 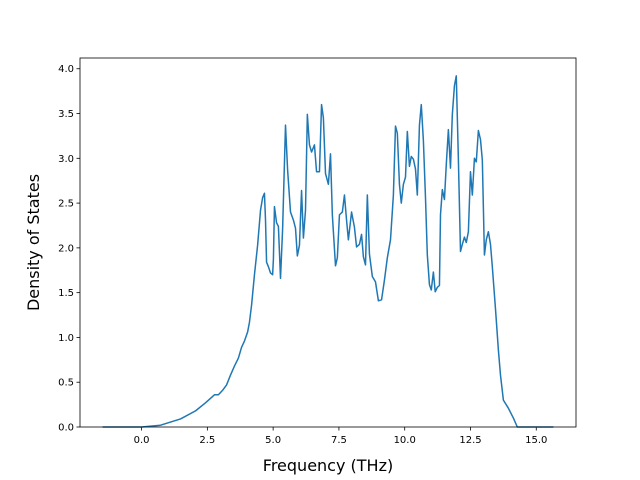 What do you see at coordinates (339, 440) in the screenshot?
I see `x-tick-label: 7.5` at bounding box center [339, 440].